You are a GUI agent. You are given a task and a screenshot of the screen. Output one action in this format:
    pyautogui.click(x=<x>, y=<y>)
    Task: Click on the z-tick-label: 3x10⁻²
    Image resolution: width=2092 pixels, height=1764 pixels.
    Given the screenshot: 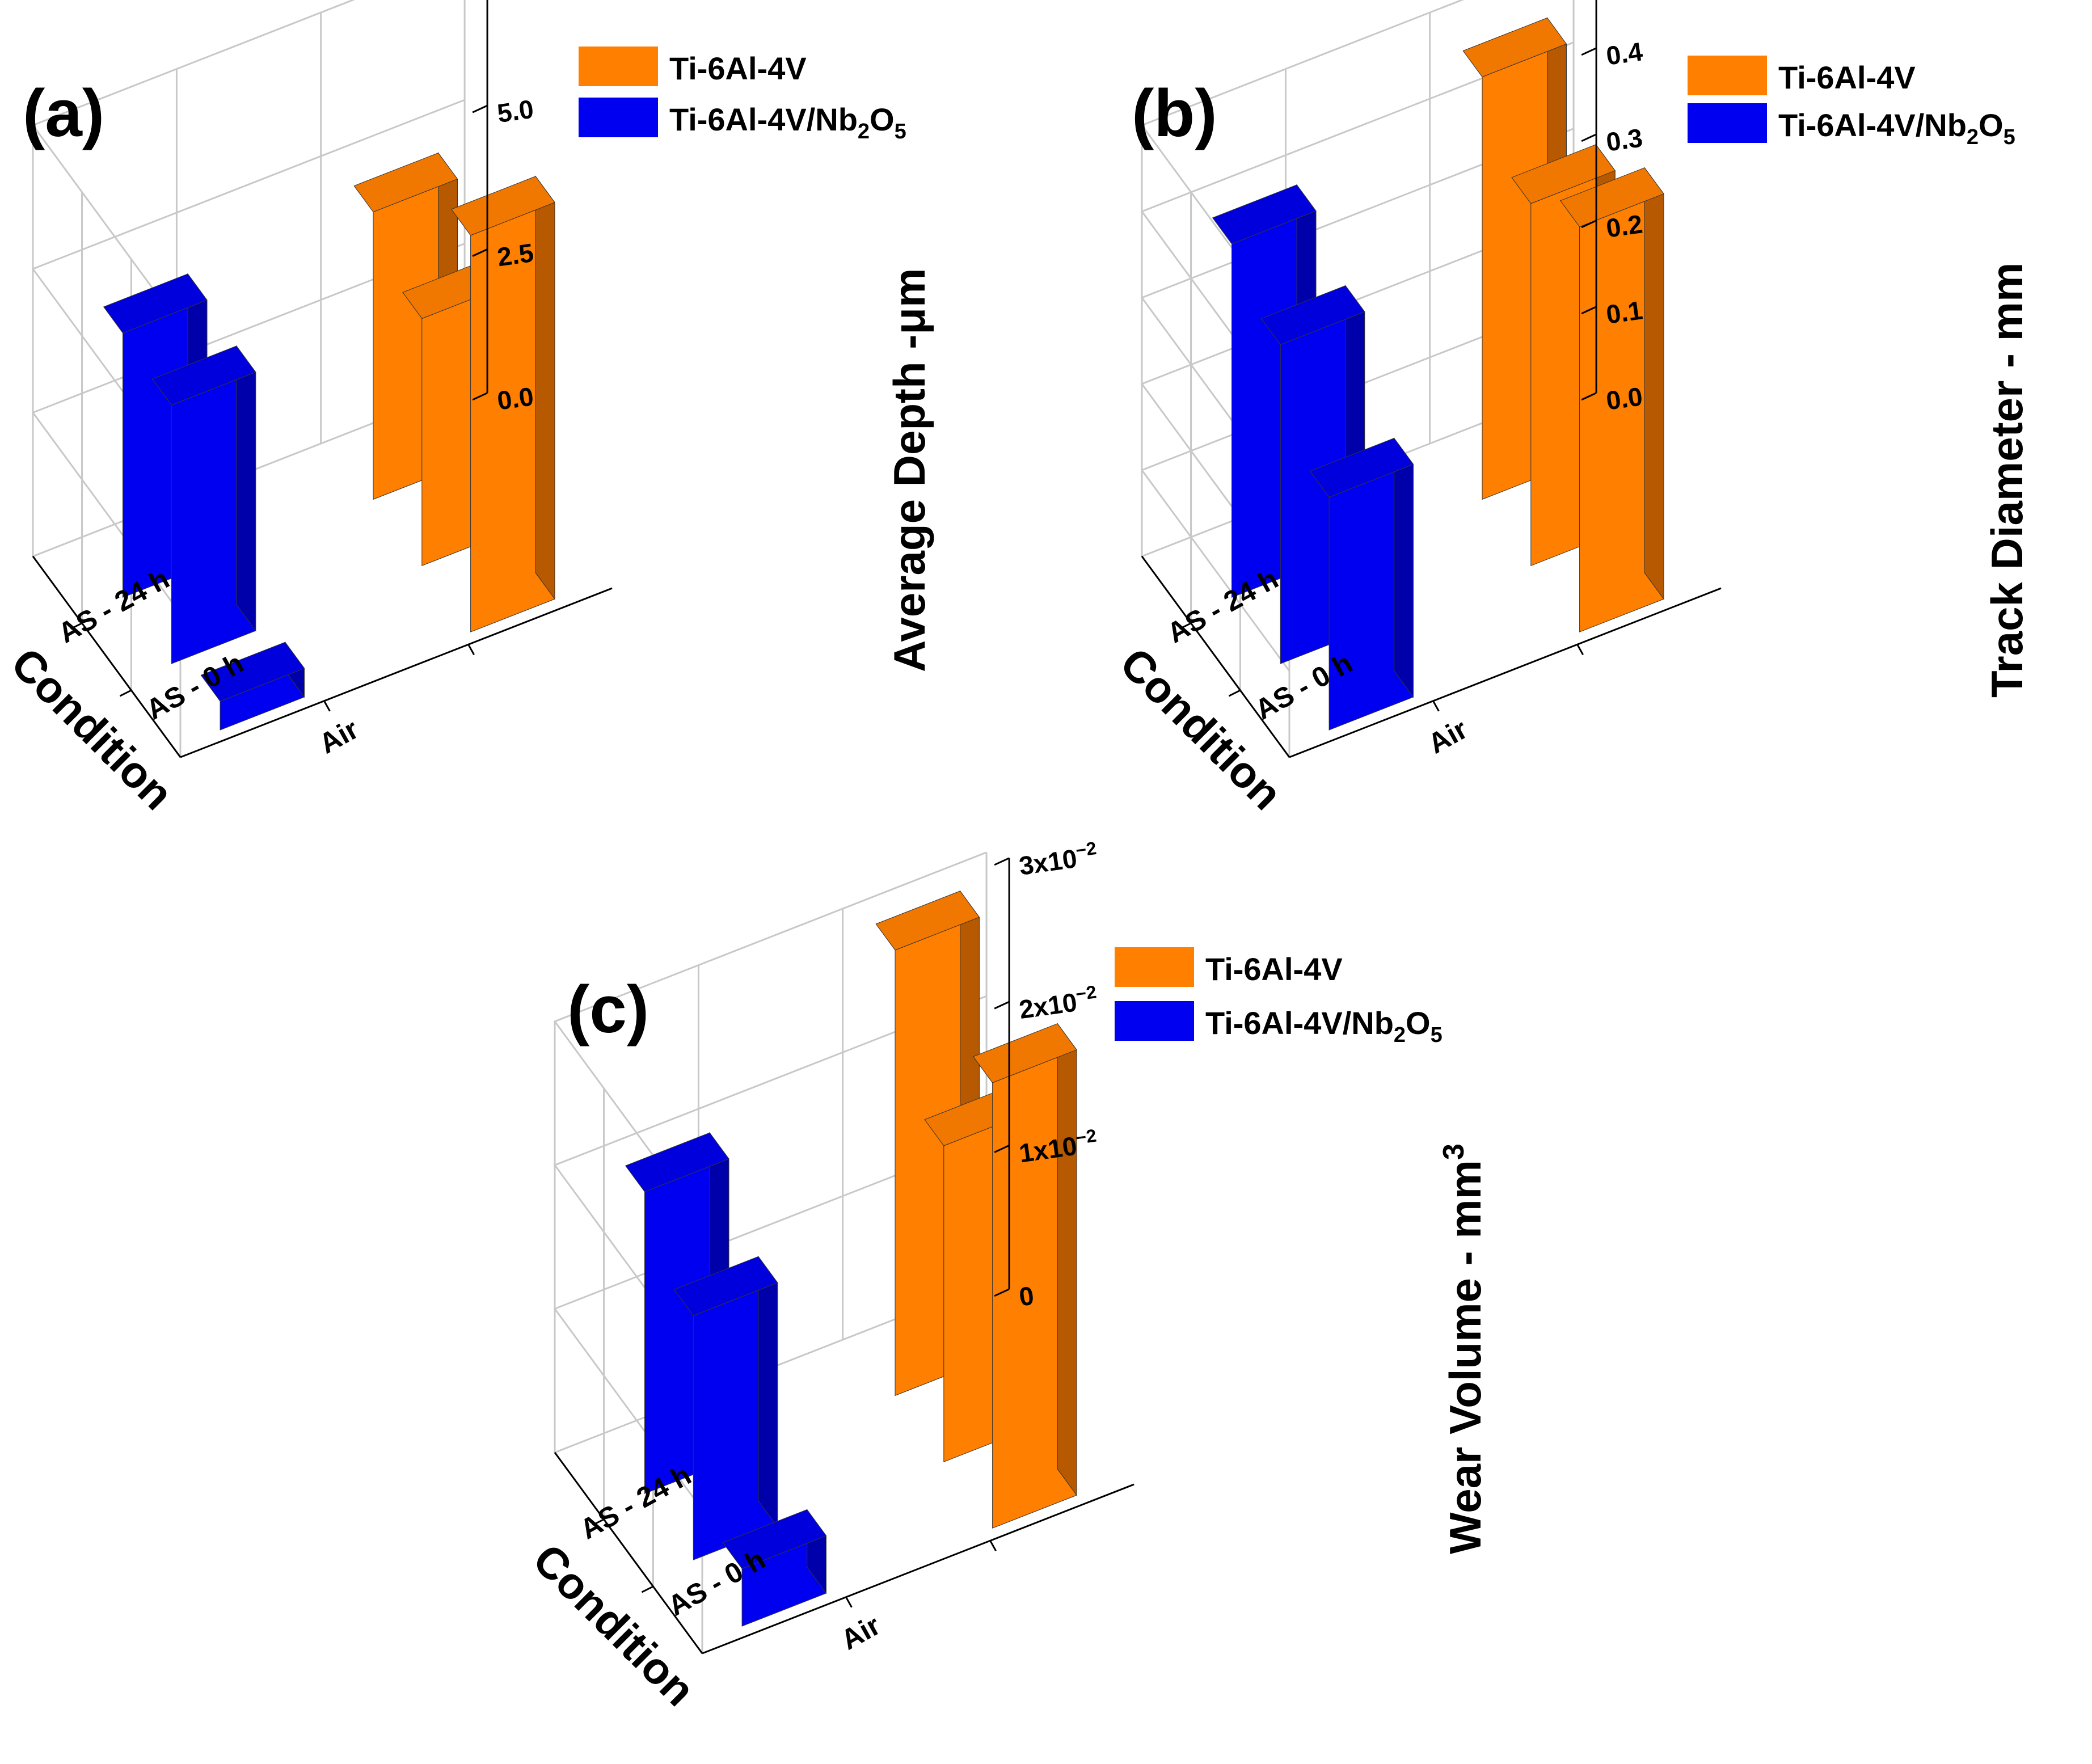 What is the action you would take?
    pyautogui.click(x=1058, y=859)
    